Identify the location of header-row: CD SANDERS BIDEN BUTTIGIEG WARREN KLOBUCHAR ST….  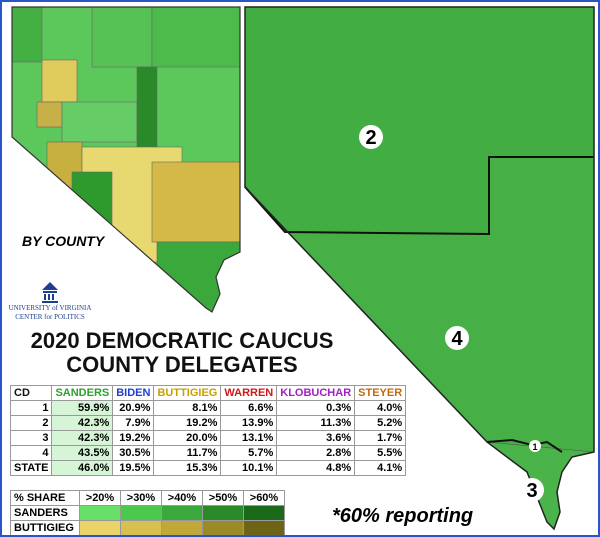
(208, 393).